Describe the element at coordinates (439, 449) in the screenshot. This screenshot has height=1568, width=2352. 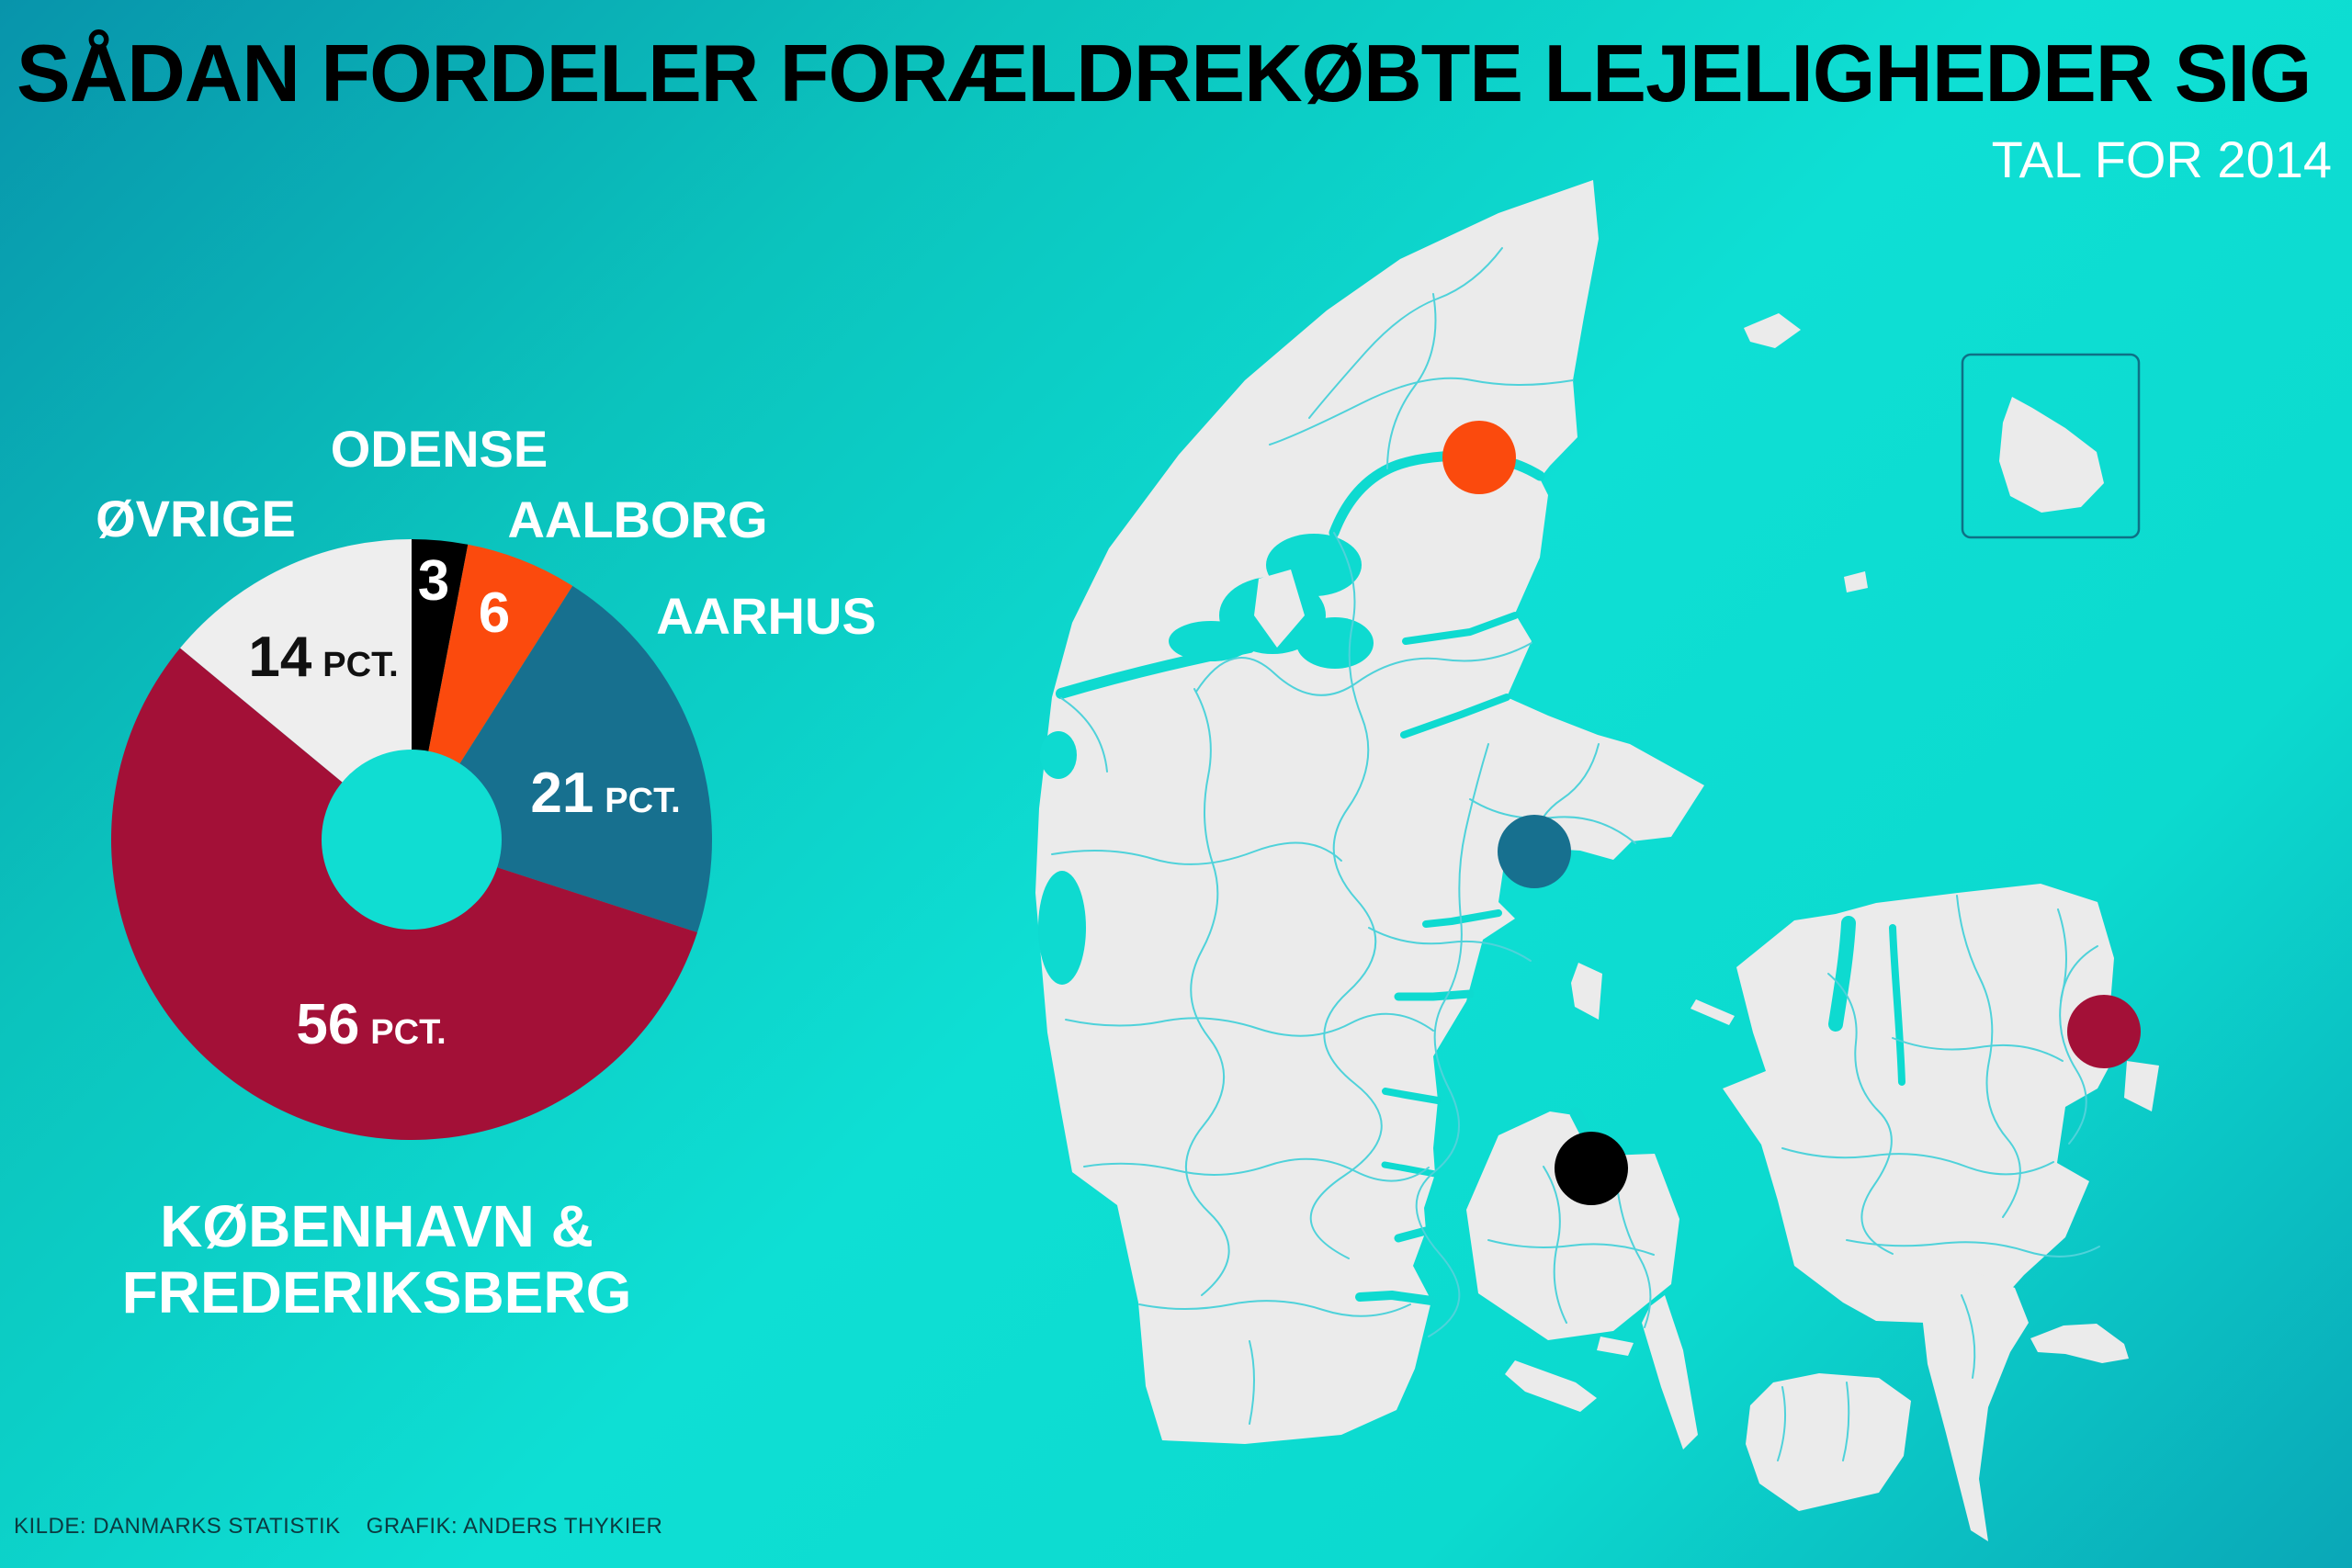
I see `label-odense: ODENSE` at that location.